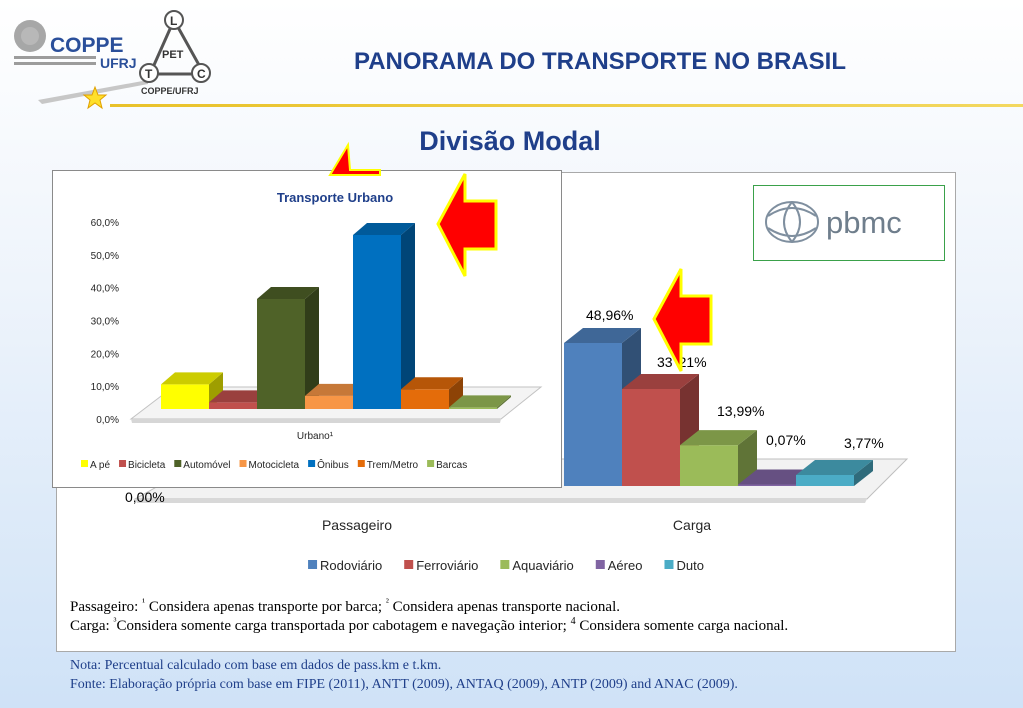  I want to click on svg-text: Duto, so click(689, 565).